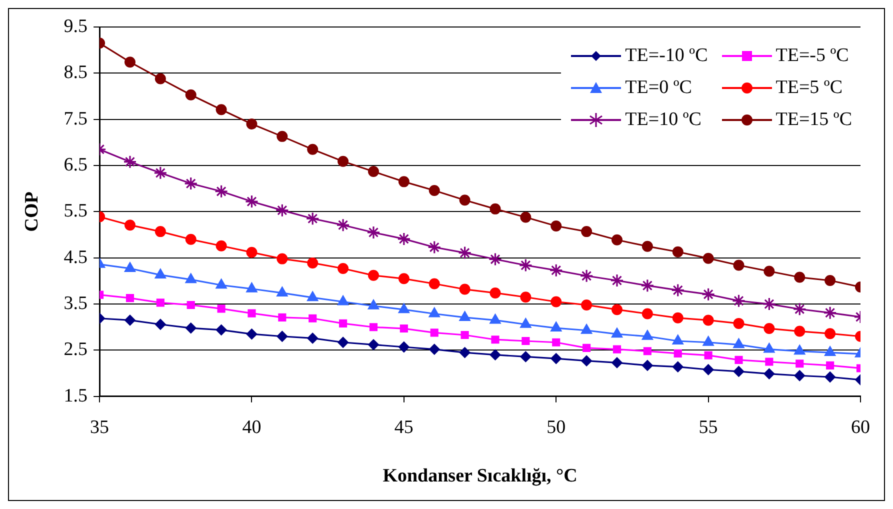 Image resolution: width=893 pixels, height=509 pixels. What do you see at coordinates (252, 427) in the screenshot?
I see `x-tick-label: 40` at bounding box center [252, 427].